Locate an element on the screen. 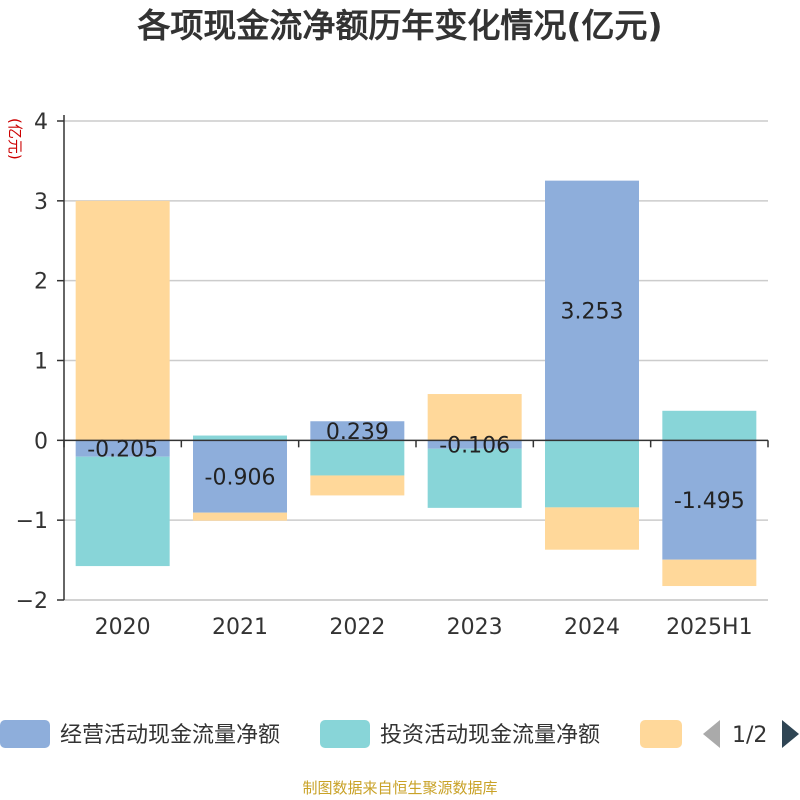 The image size is (800, 800). bar-3-2024 is located at coordinates (592, 528).